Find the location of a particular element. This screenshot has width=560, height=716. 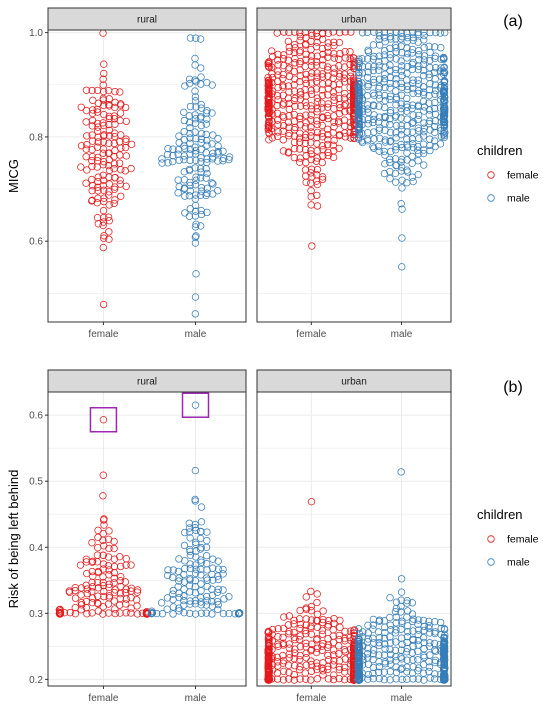

panel-border is located at coordinates (147, 539).